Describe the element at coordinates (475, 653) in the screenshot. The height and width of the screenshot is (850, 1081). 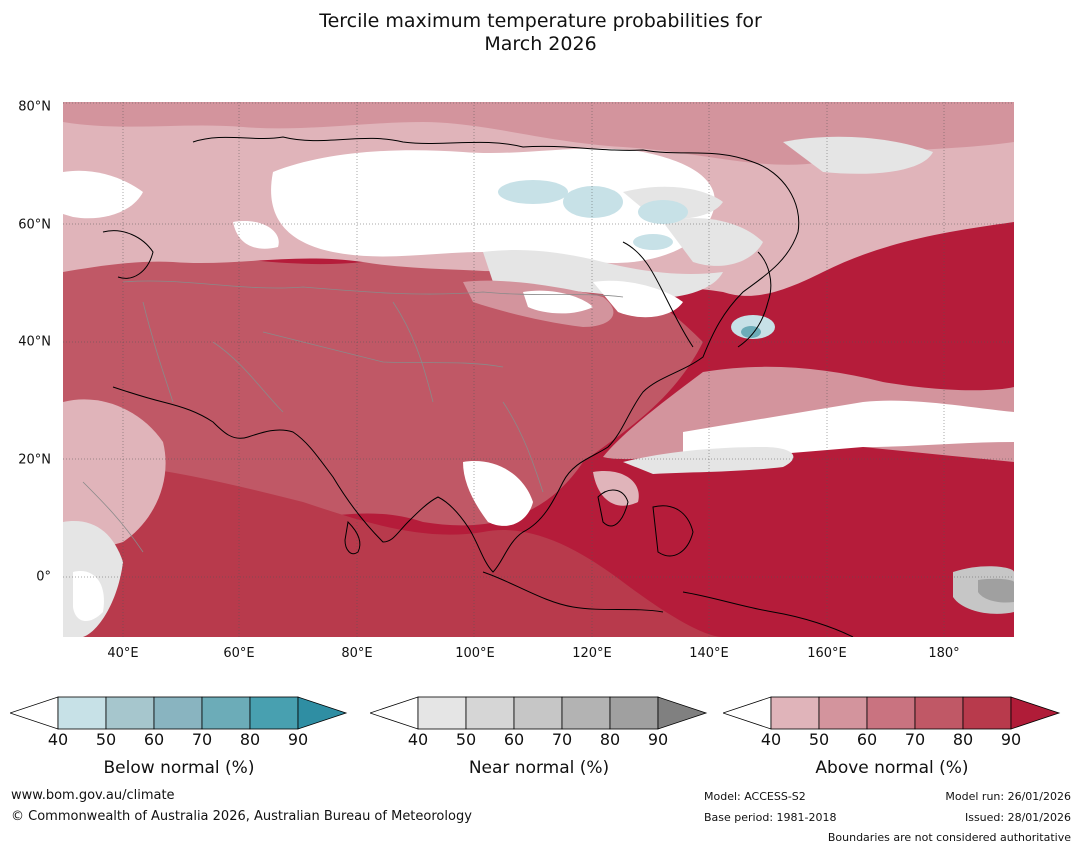
I see `lon-label-100e: 100°E` at that location.